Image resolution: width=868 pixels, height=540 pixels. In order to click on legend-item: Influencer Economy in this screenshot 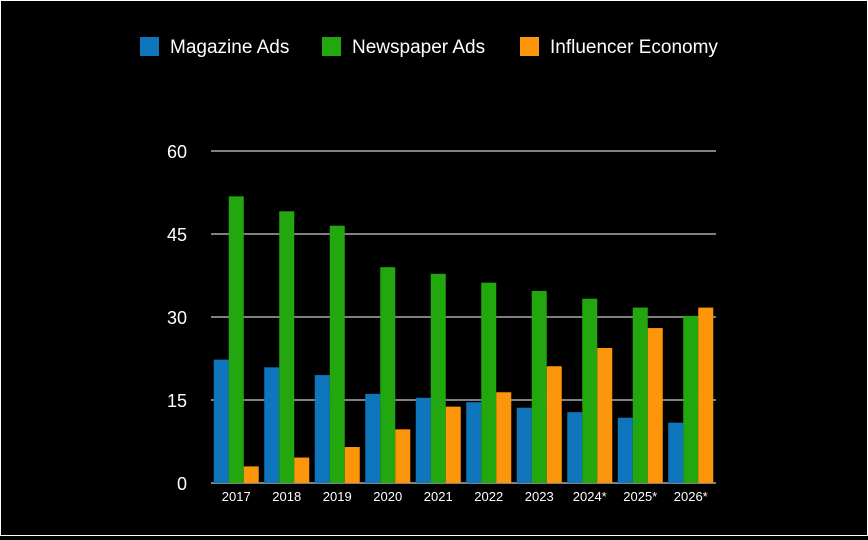, I will do `click(619, 47)`.